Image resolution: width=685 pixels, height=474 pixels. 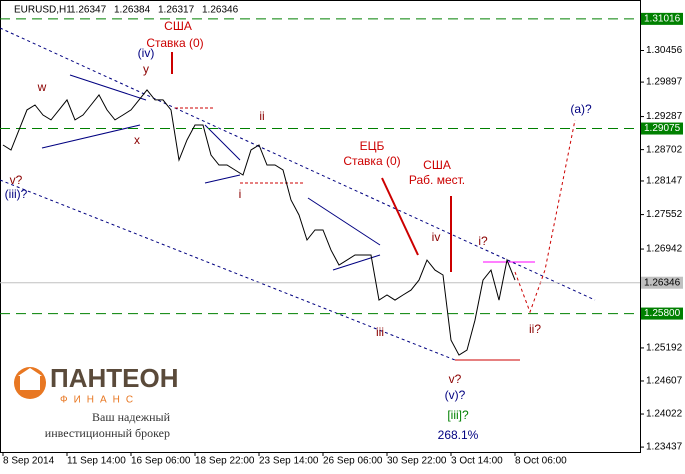 I want to click on y-tick-label: 1.28147, so click(x=664, y=181).